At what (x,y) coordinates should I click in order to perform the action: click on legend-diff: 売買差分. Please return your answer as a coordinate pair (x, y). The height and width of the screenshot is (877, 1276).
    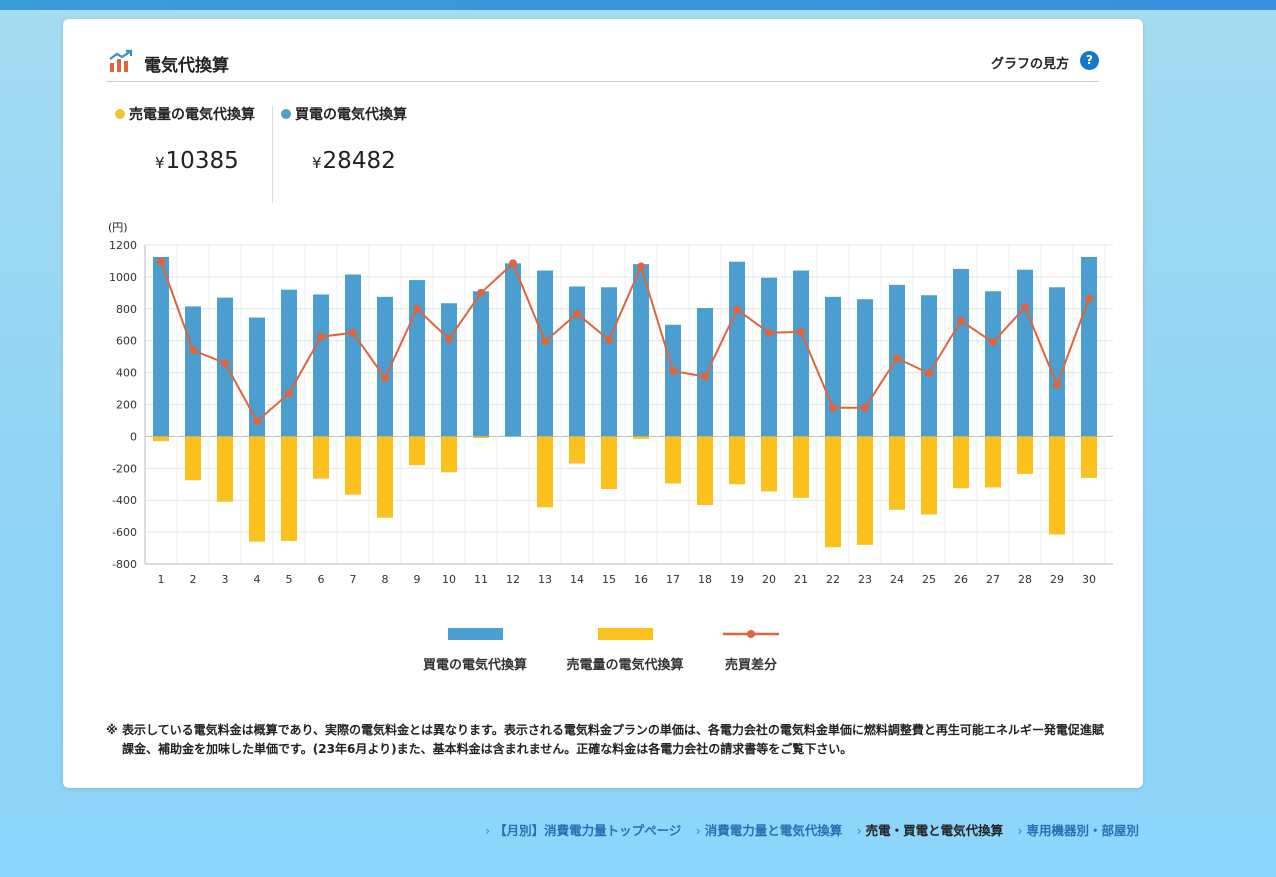
    Looking at the image, I should click on (751, 648).